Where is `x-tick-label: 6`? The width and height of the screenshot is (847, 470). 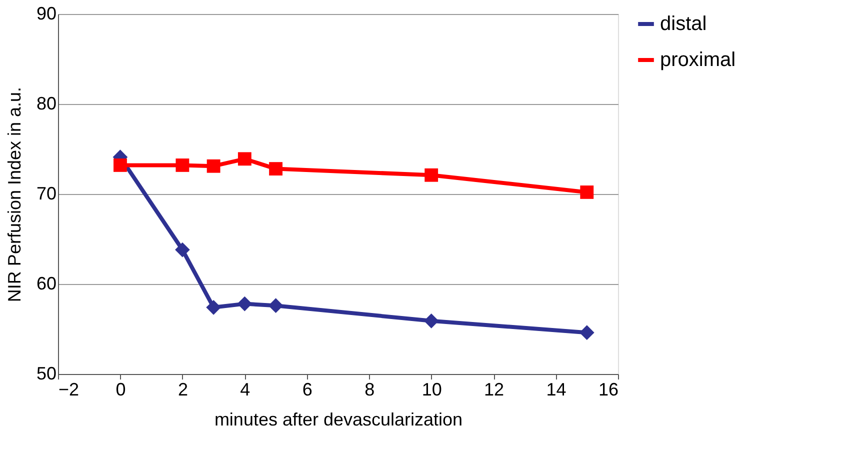
x-tick-label: 6 is located at coordinates (307, 390).